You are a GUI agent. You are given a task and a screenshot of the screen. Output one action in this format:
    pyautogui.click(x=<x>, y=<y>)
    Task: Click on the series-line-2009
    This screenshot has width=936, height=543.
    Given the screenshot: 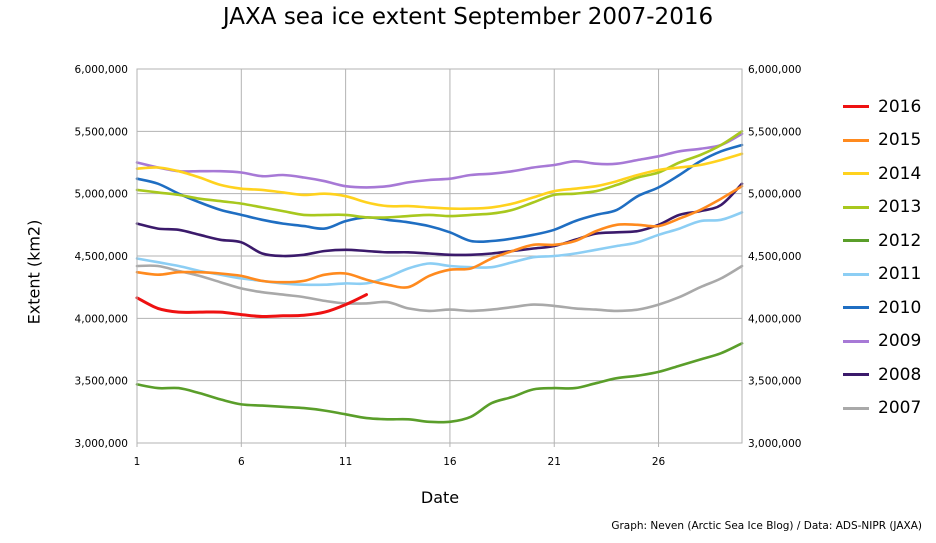 What is the action you would take?
    pyautogui.click(x=439, y=160)
    